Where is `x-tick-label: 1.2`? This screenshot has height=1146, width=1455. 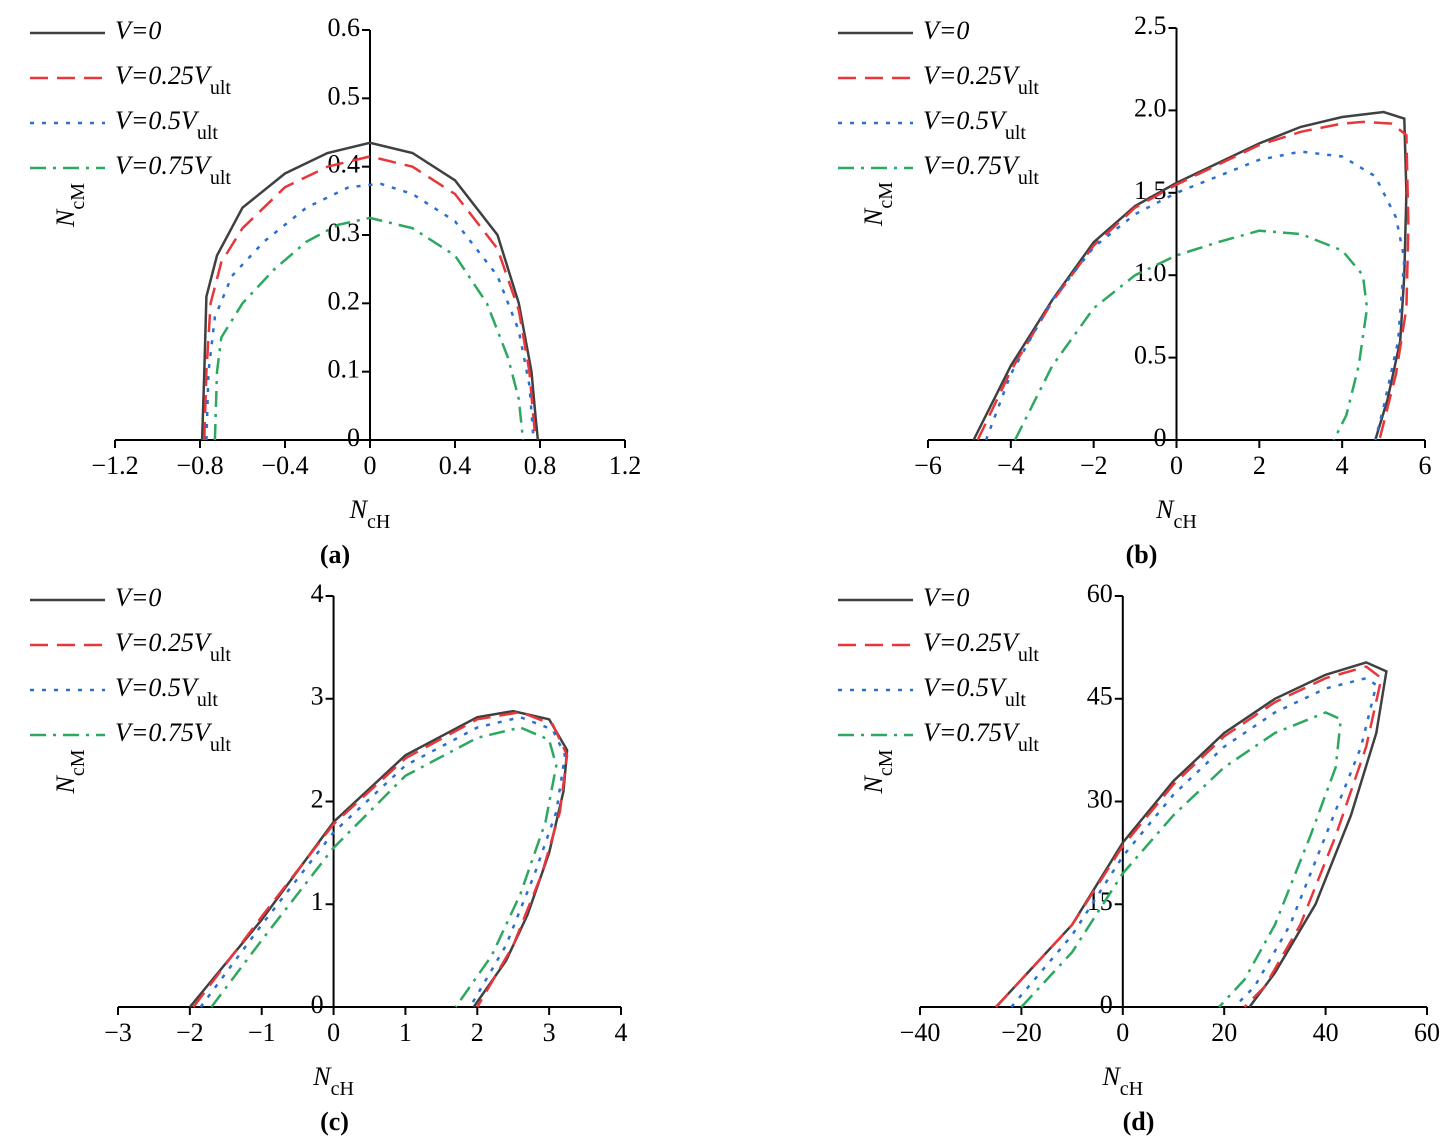 x-tick-label: 1.2 is located at coordinates (625, 465).